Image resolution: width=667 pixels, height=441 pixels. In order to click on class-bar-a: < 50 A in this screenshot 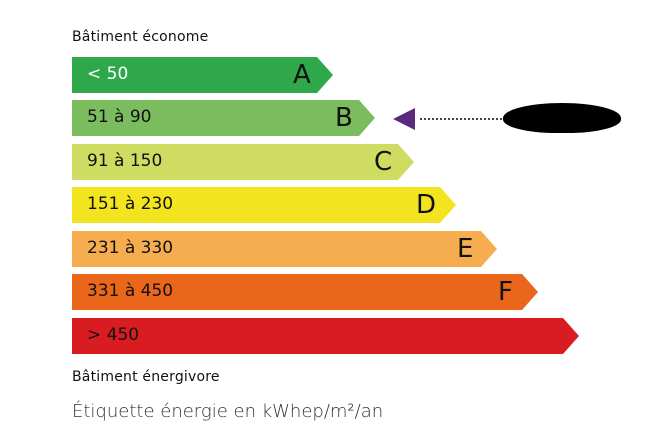, I will do `click(202, 75)`.